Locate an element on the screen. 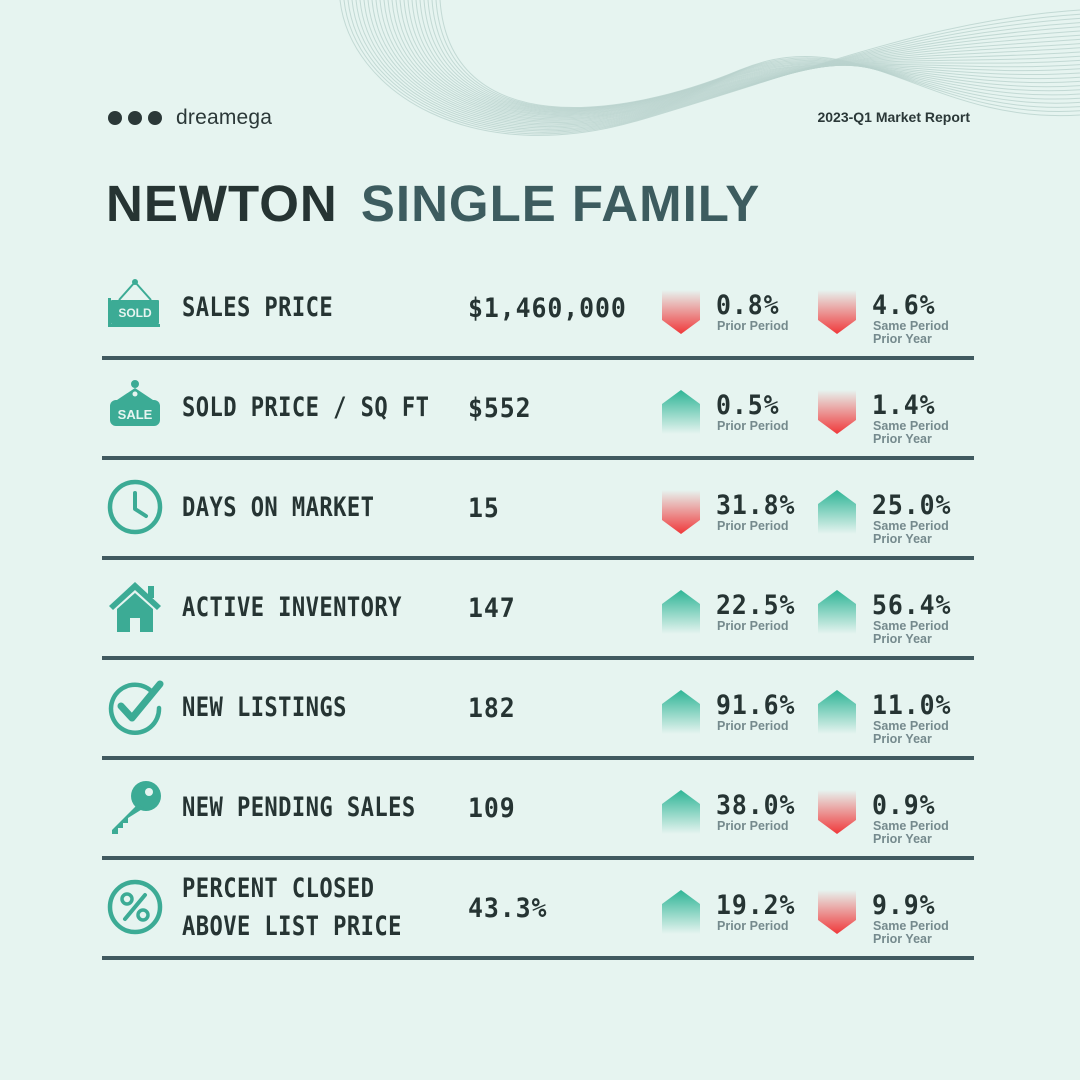  metric-value: 147 is located at coordinates (492, 608).